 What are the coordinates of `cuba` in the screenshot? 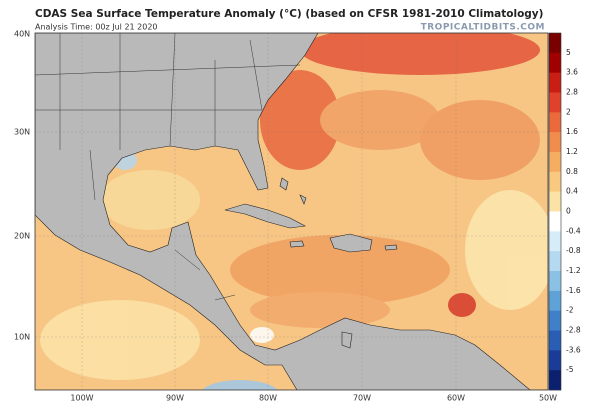 It's located at (265, 216).